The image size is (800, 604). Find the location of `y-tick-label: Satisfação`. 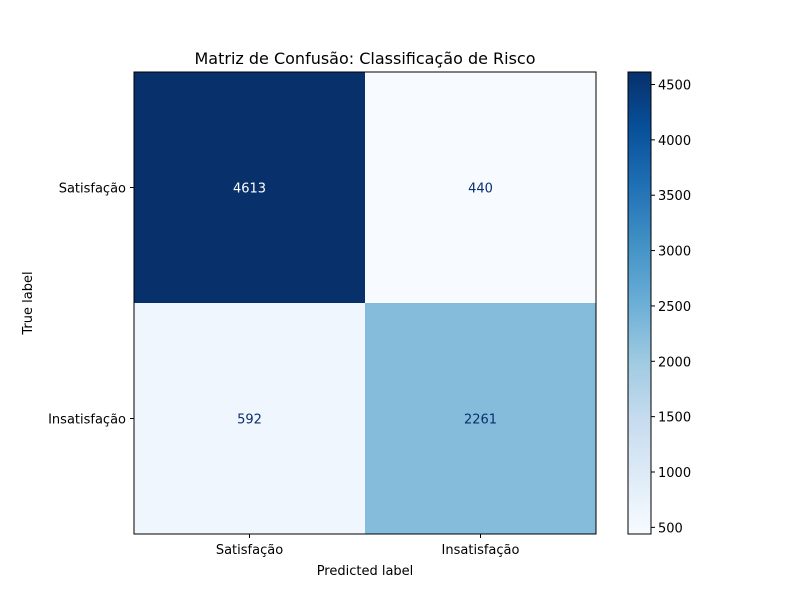

y-tick-label: Satisfação is located at coordinates (92, 189).